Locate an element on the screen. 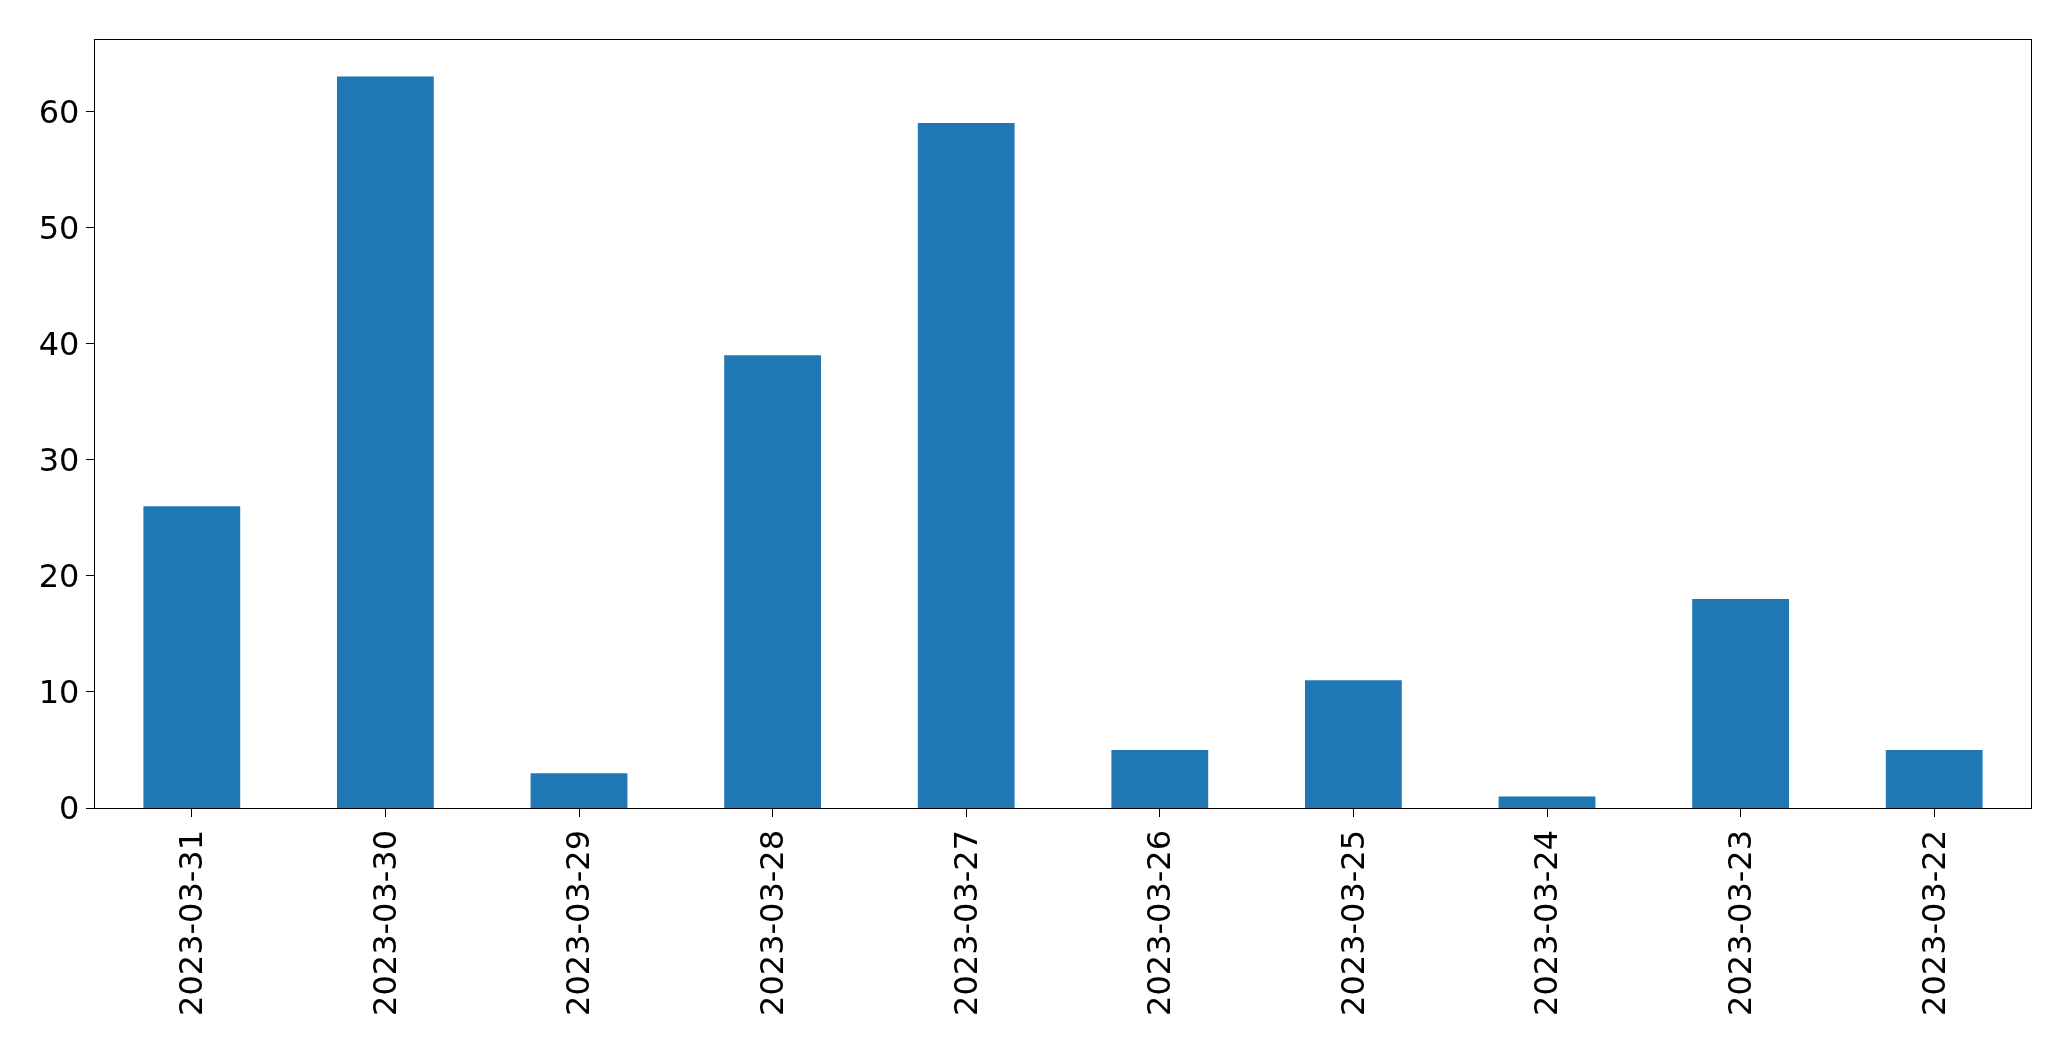  y-tick-label: 10 is located at coordinates (59, 692).